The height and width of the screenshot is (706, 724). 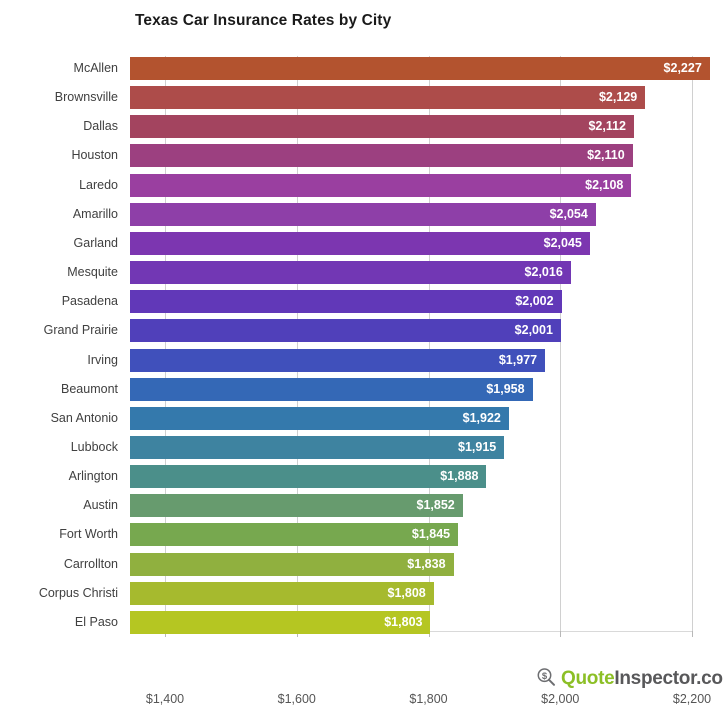 I want to click on bar-row: Amarillo $2,054, so click(x=362, y=214).